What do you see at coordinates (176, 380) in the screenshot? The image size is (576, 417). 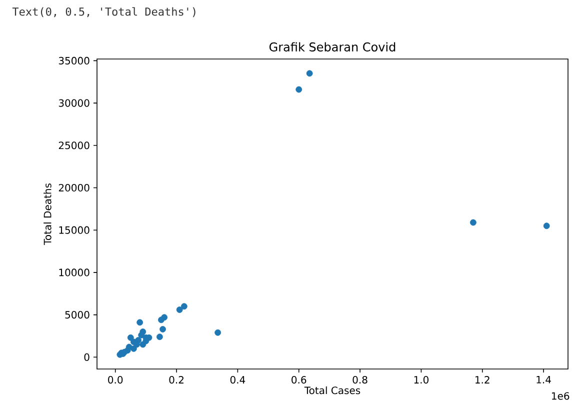 I see `x-tick-label: 0.2` at bounding box center [176, 380].